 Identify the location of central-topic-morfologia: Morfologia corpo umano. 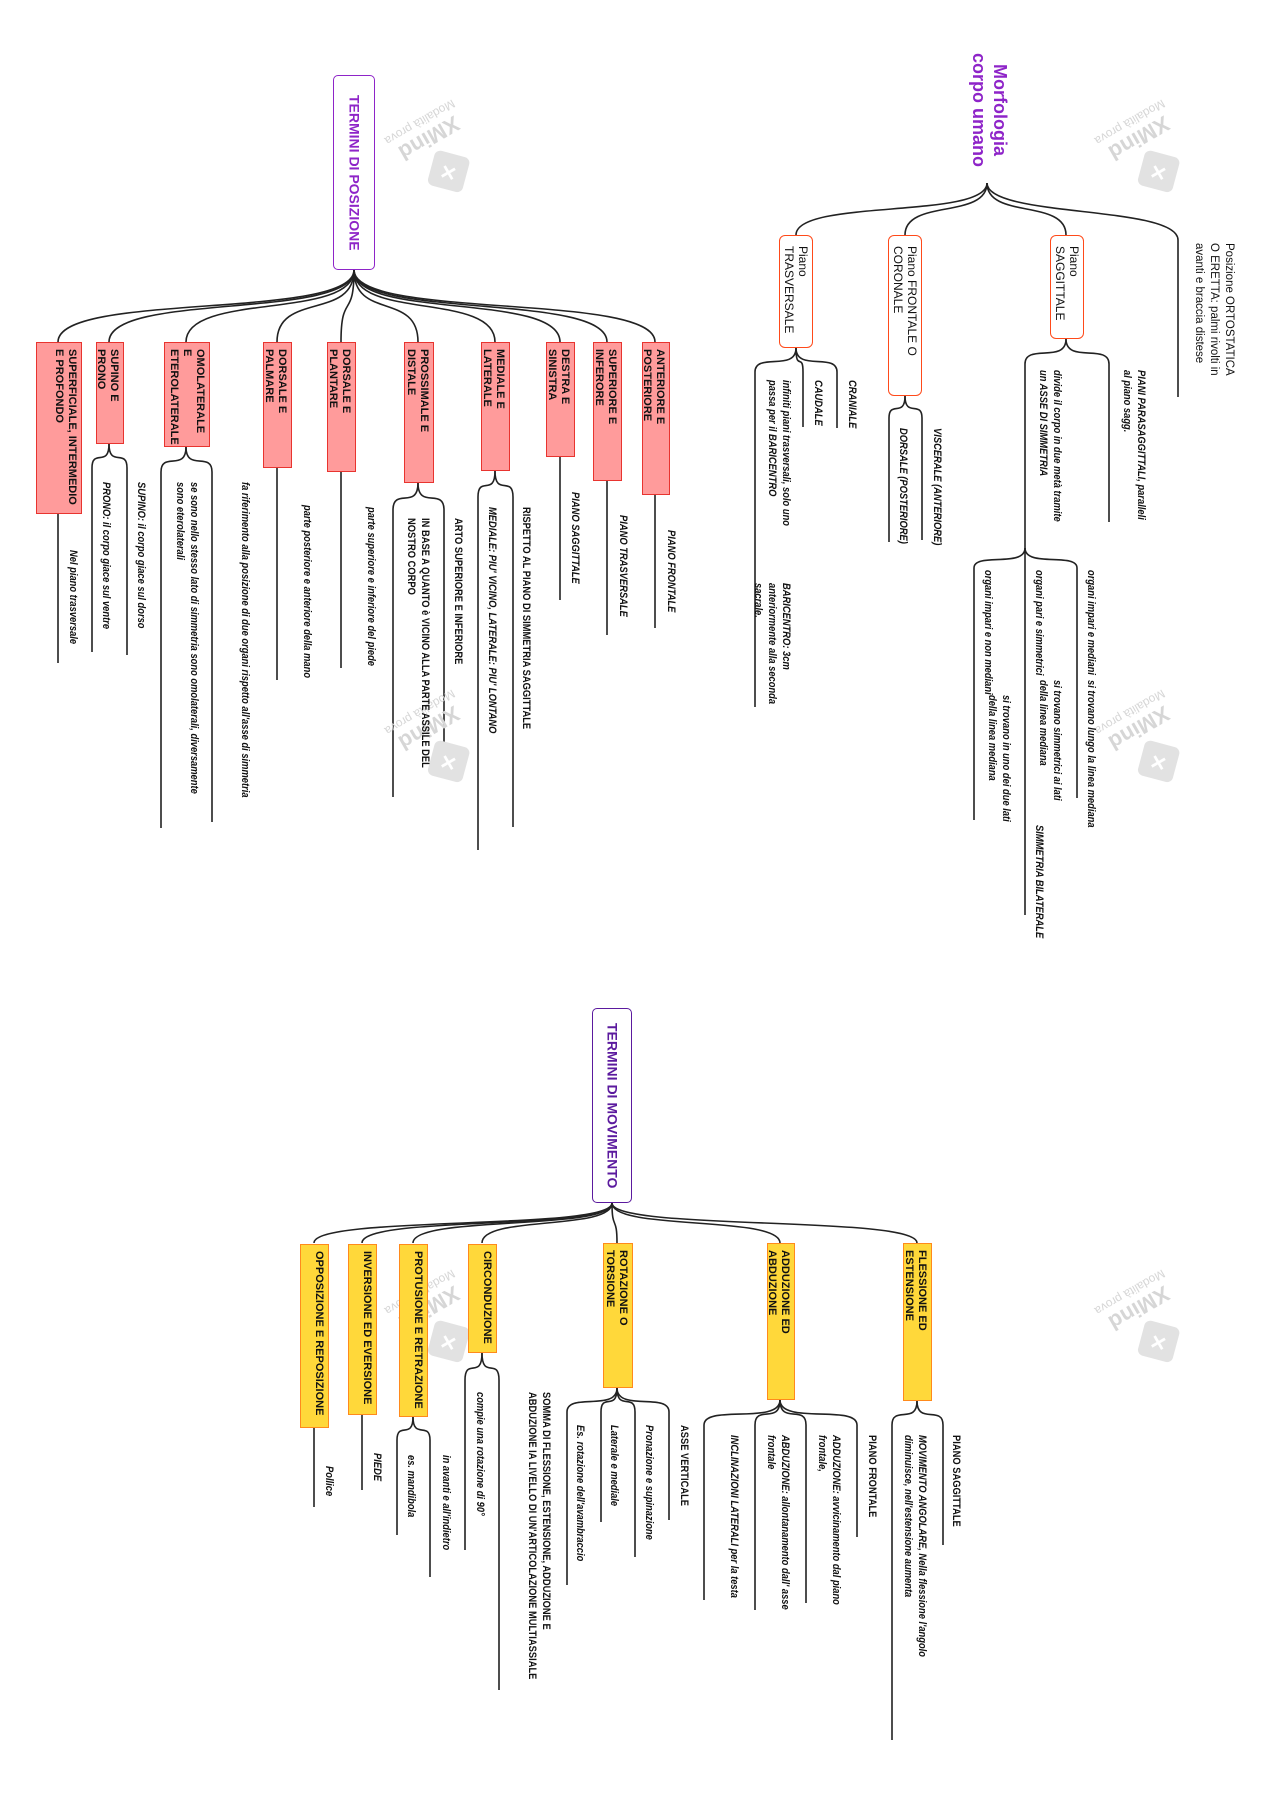
(989, 109).